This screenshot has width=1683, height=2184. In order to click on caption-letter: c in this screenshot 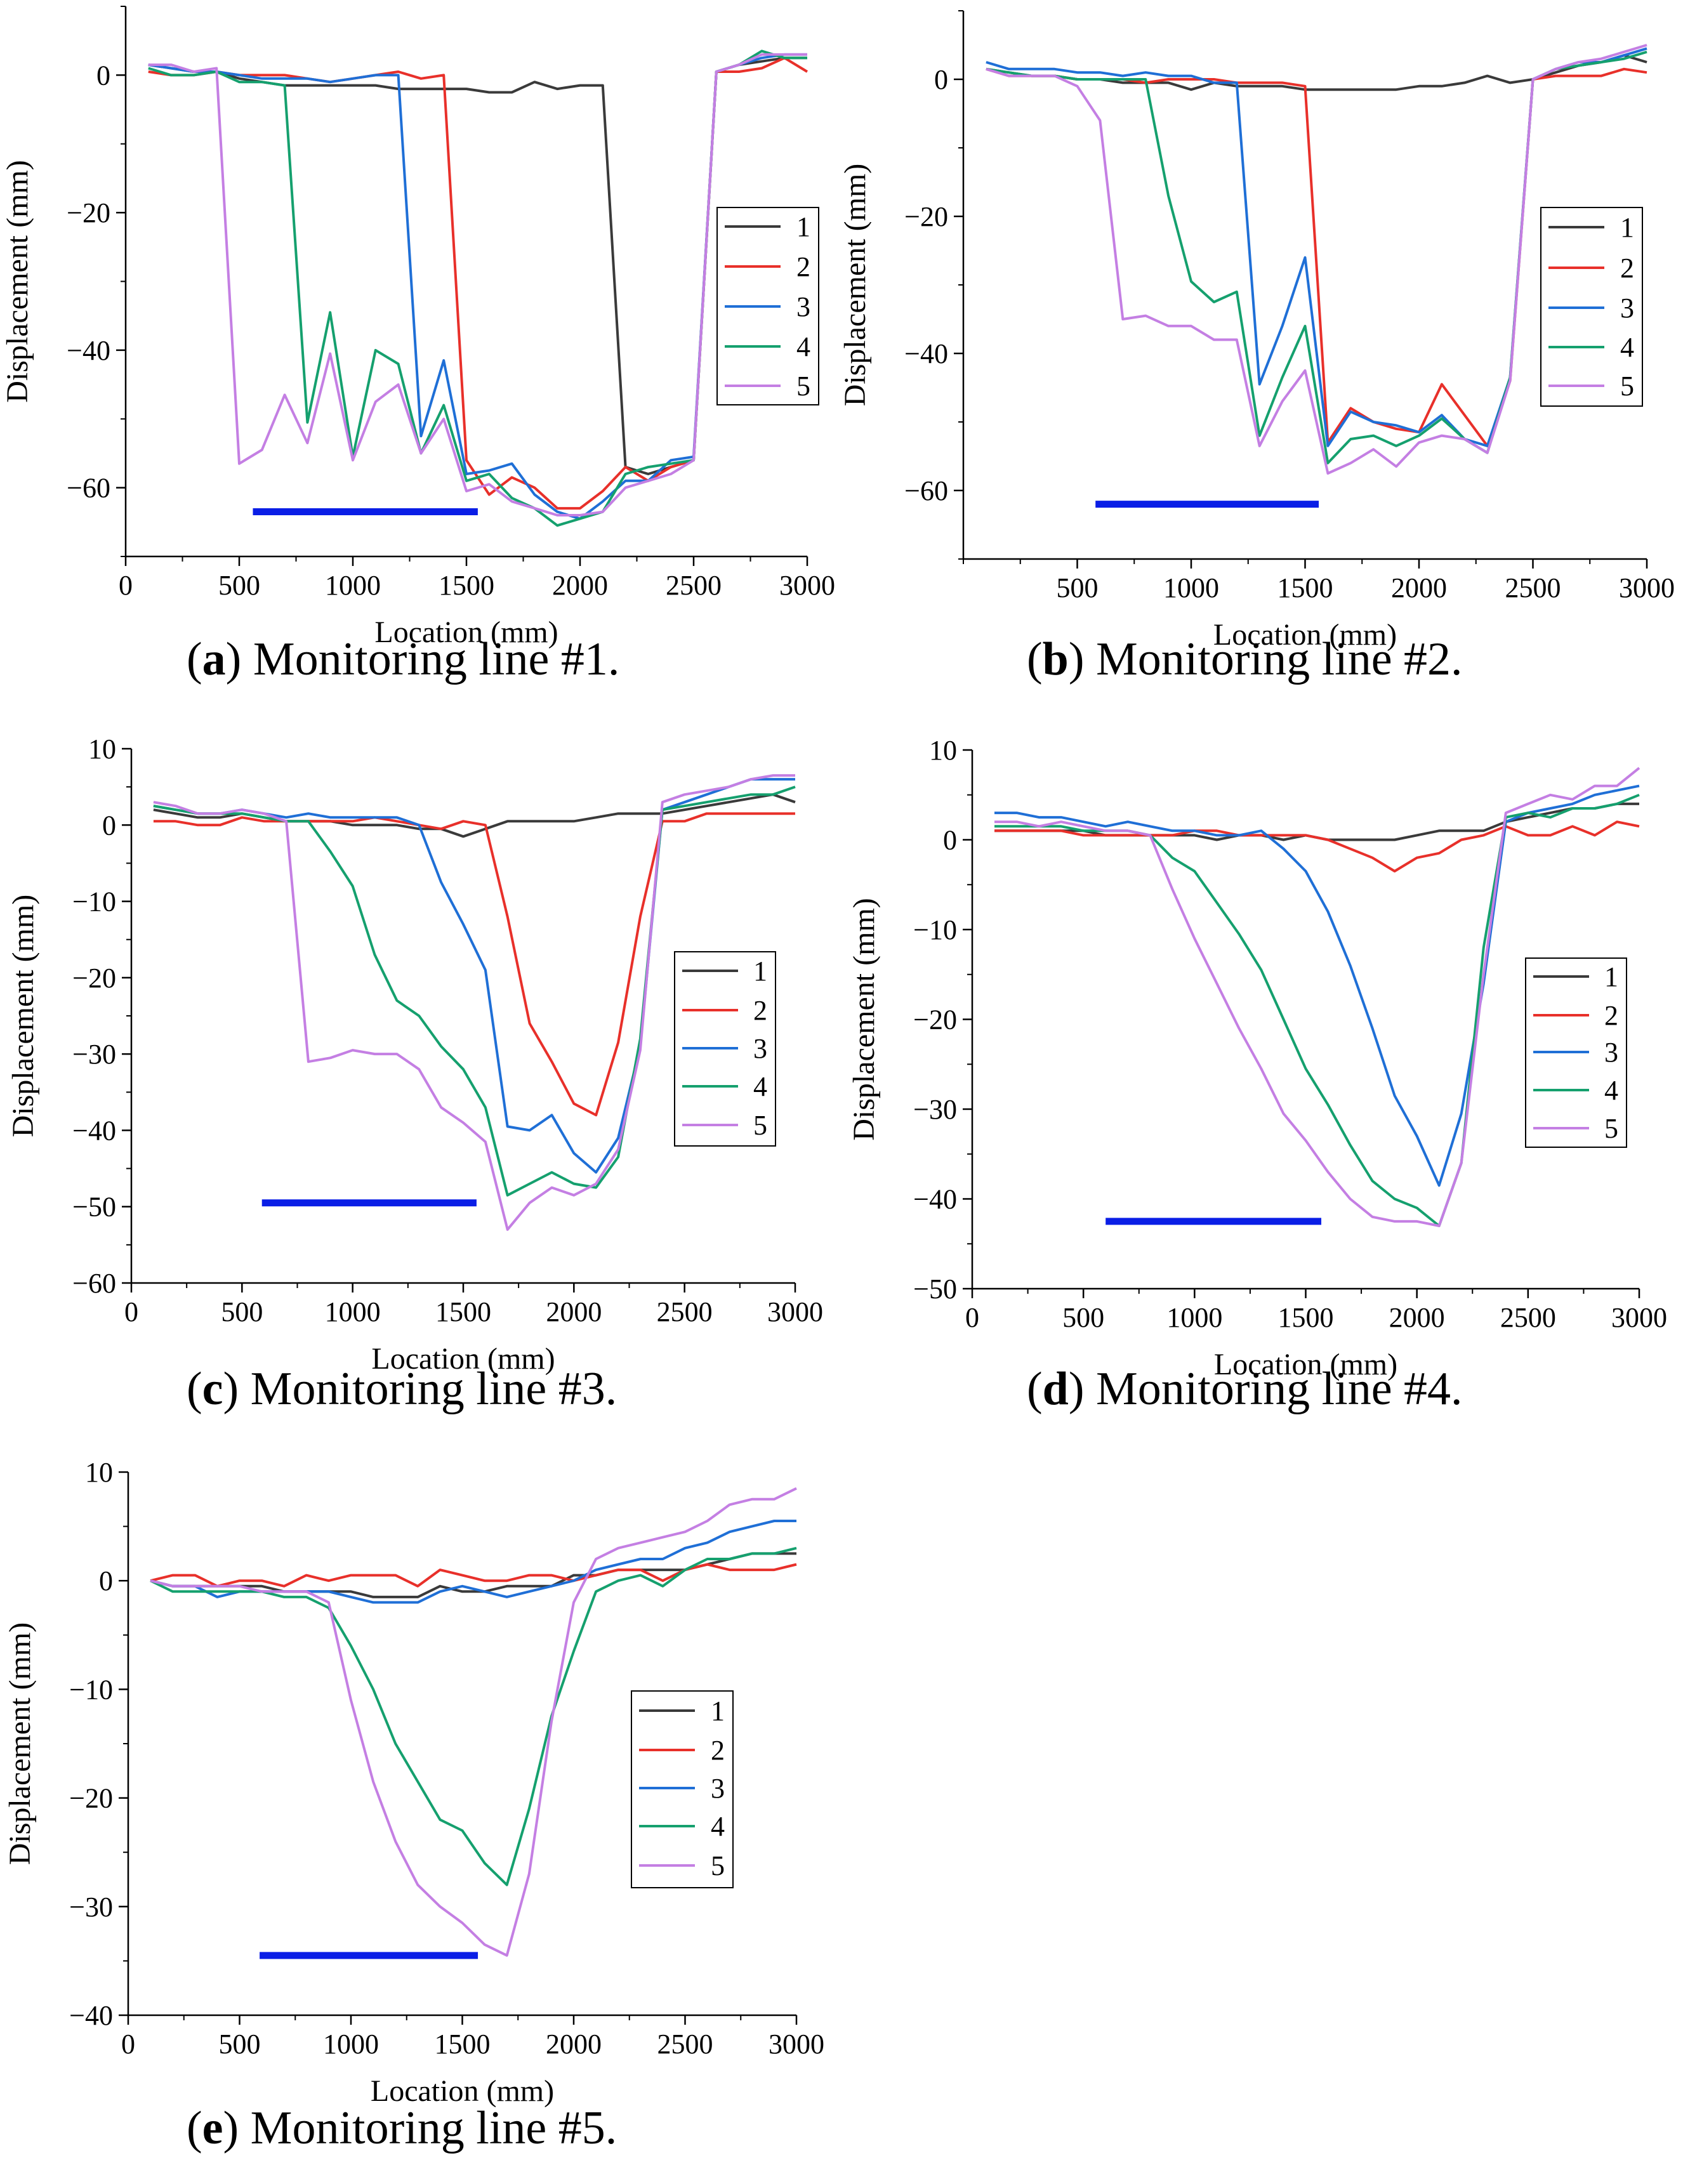, I will do `click(212, 1389)`.